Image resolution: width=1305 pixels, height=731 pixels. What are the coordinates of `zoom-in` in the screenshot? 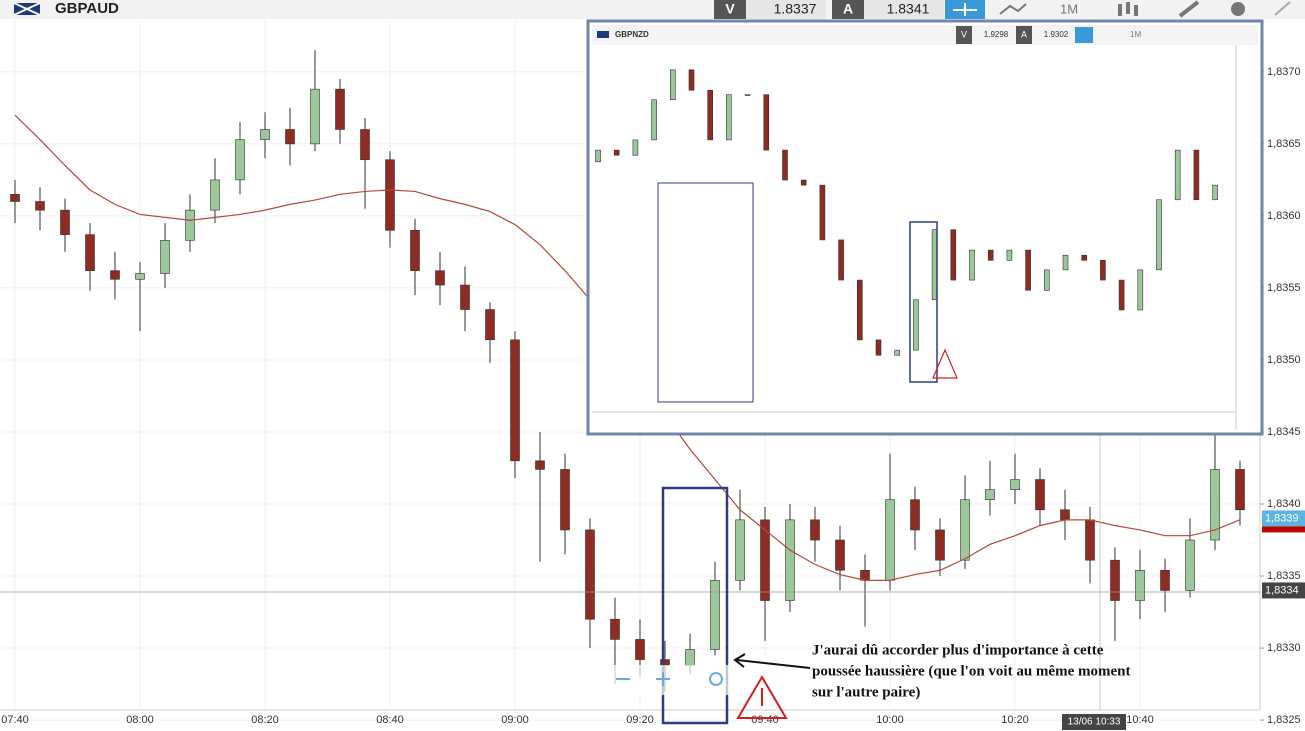 It's located at (663, 679).